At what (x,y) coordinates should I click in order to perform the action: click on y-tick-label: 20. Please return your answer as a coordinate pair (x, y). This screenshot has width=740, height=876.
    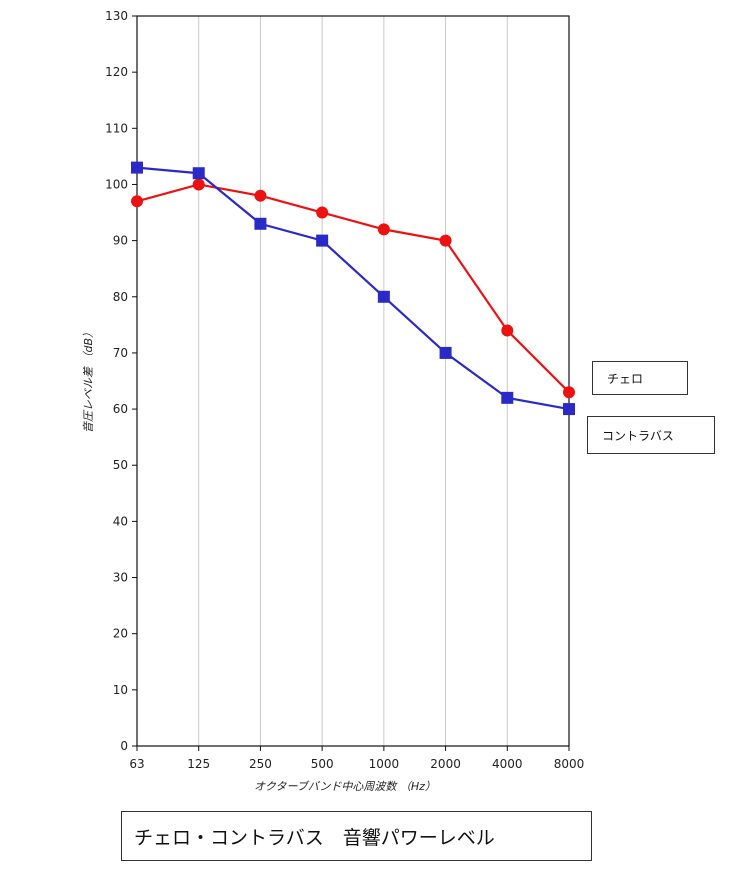
    Looking at the image, I should click on (120, 634).